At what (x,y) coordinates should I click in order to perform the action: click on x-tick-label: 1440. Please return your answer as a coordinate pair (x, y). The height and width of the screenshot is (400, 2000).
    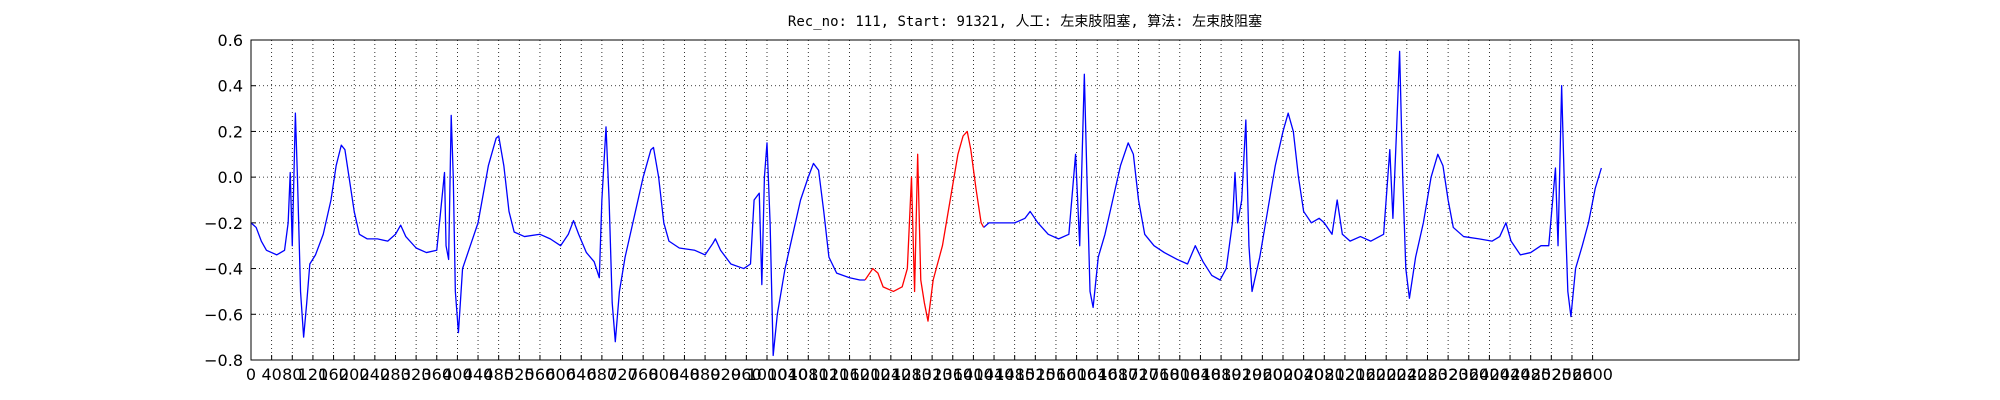
    Looking at the image, I should click on (994, 374).